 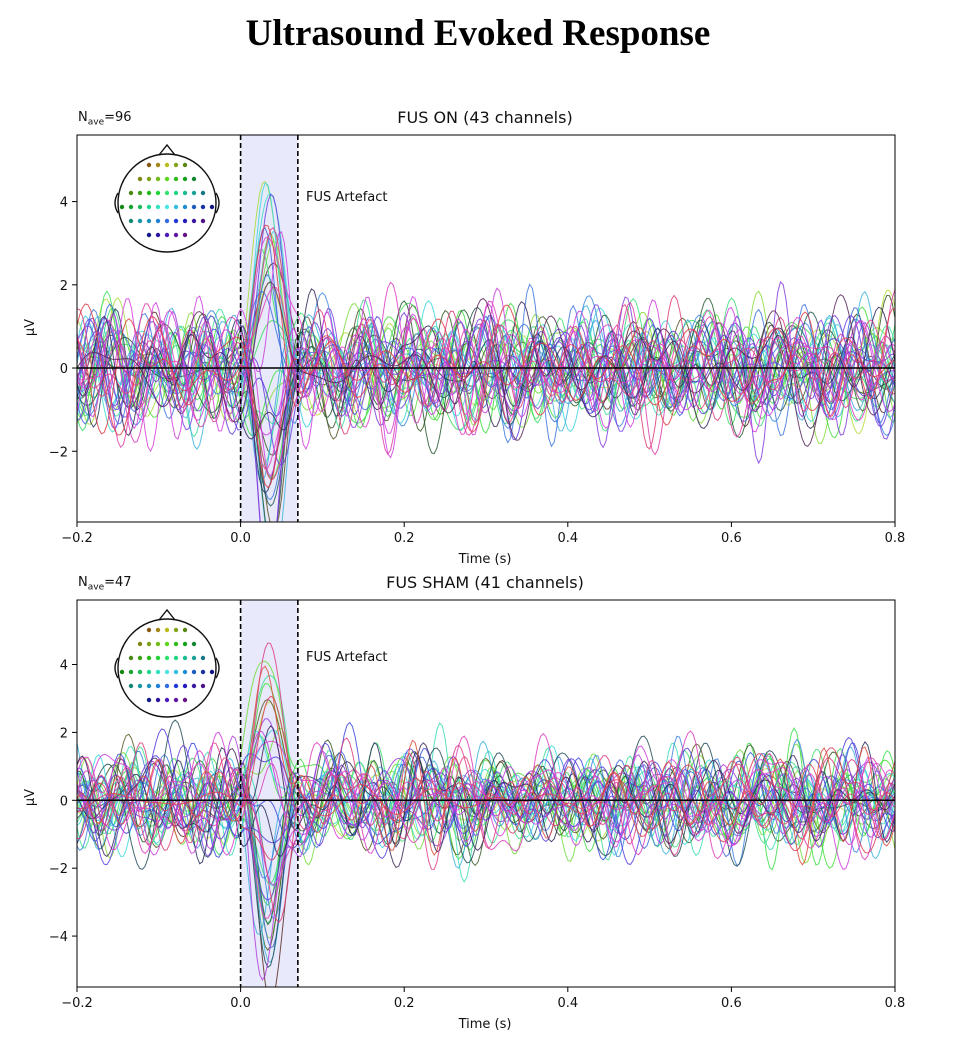 What do you see at coordinates (105, 584) in the screenshot?
I see `n-ave-label: Nave=47` at bounding box center [105, 584].